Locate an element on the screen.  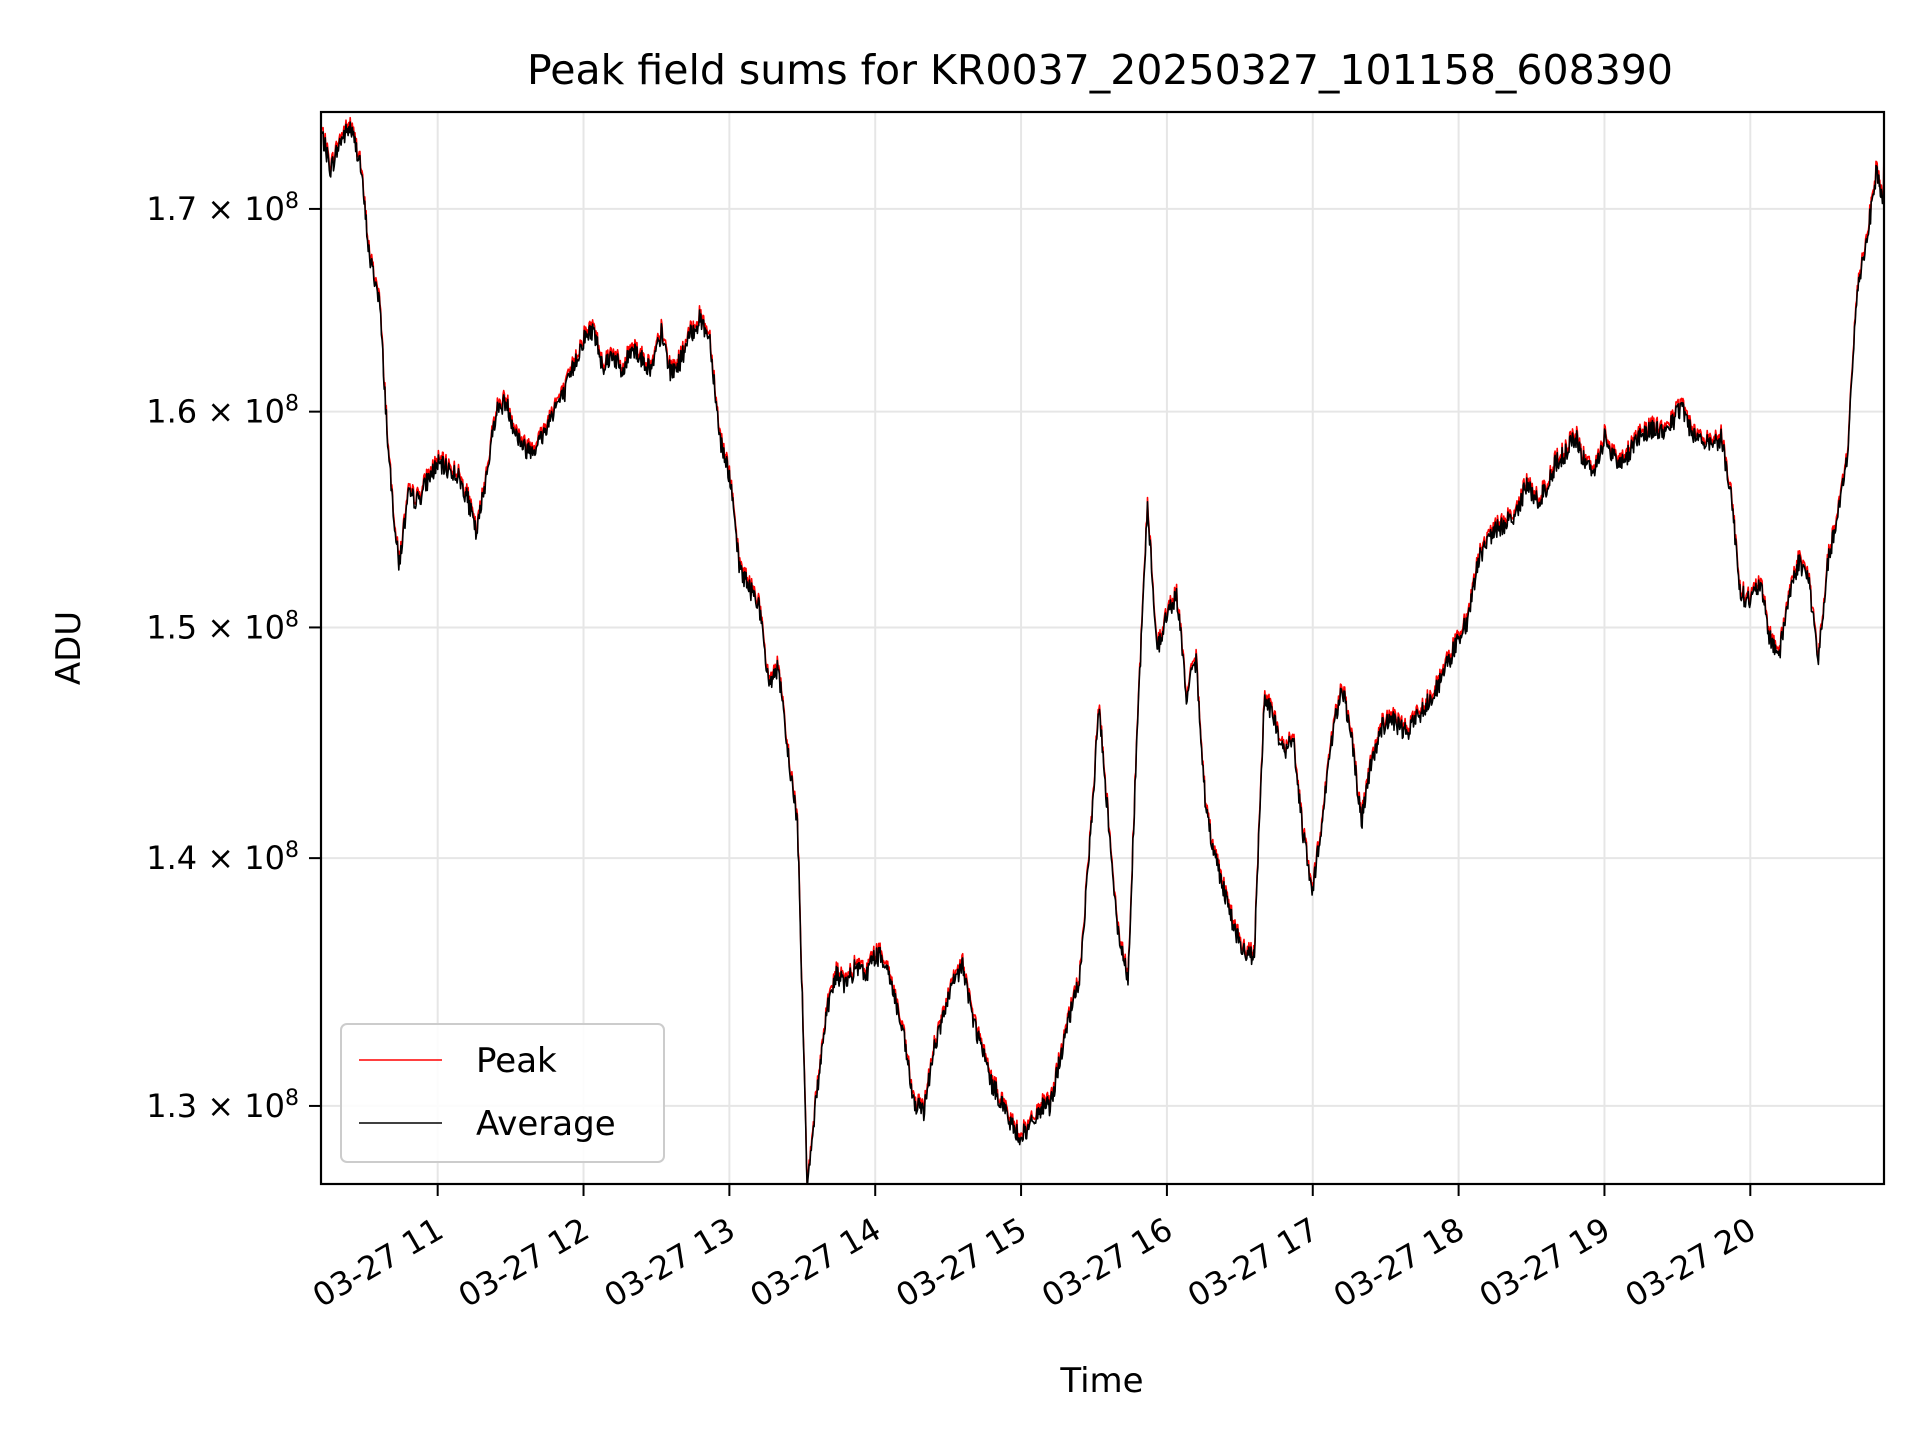
y-tick-label: 1.7 × 108 is located at coordinates (222, 208).